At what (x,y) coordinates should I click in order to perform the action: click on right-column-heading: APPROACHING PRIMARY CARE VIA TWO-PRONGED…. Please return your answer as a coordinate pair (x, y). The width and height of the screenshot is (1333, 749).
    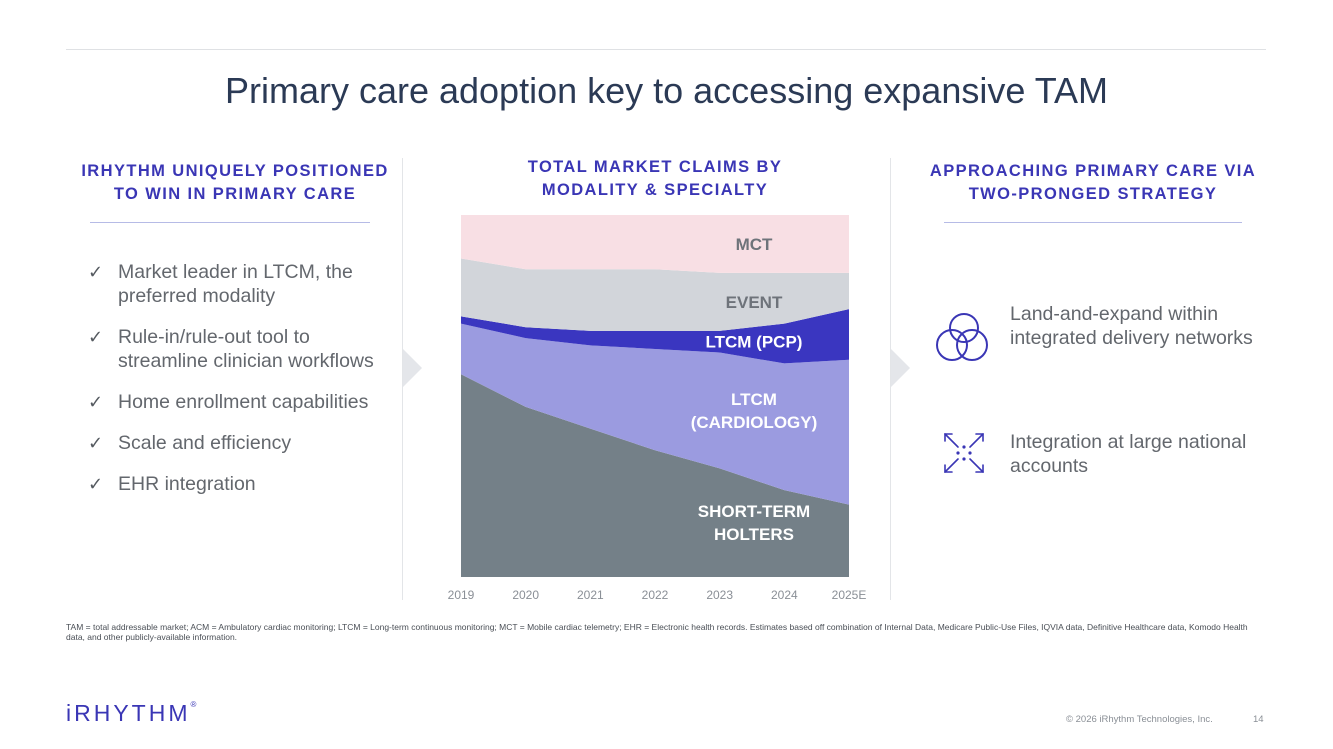
    Looking at the image, I should click on (1093, 183).